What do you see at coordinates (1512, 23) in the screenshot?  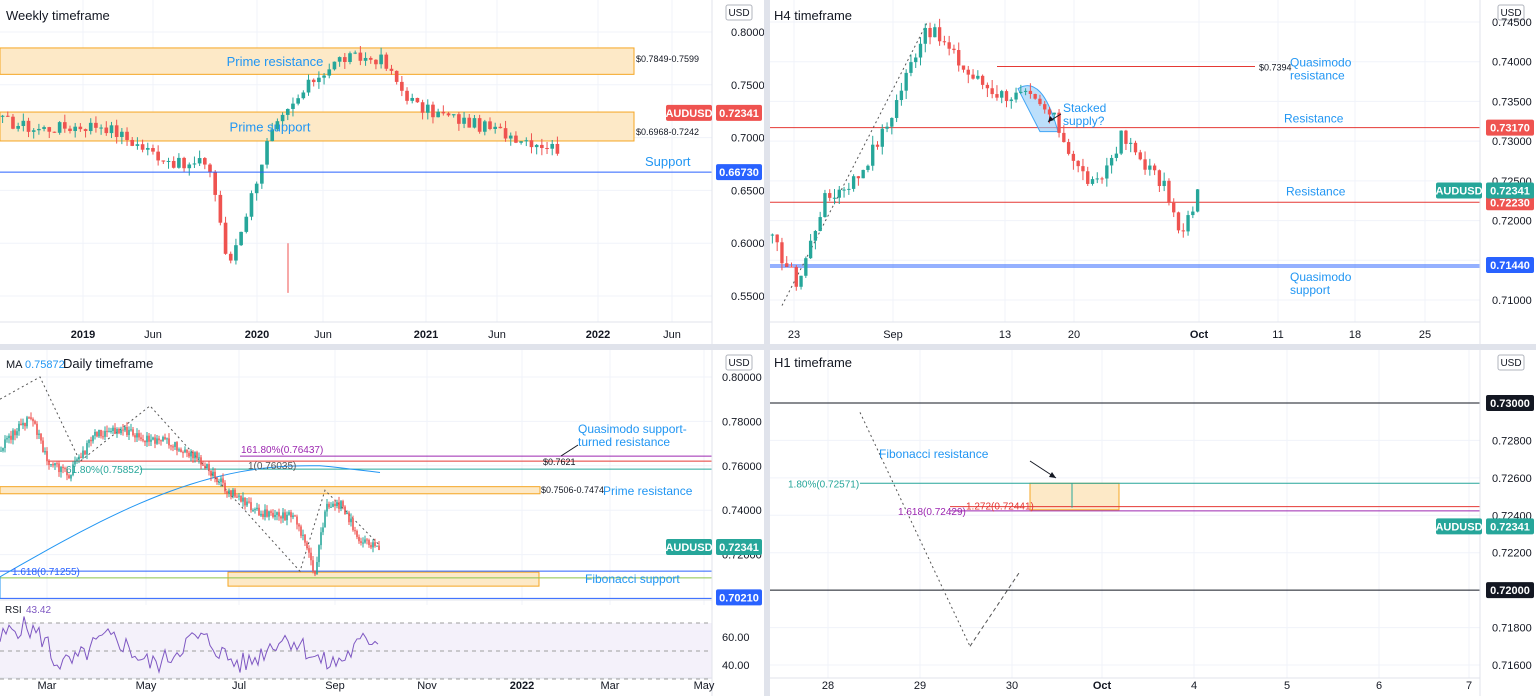 I see `y-axis-tick: 0.74500` at bounding box center [1512, 23].